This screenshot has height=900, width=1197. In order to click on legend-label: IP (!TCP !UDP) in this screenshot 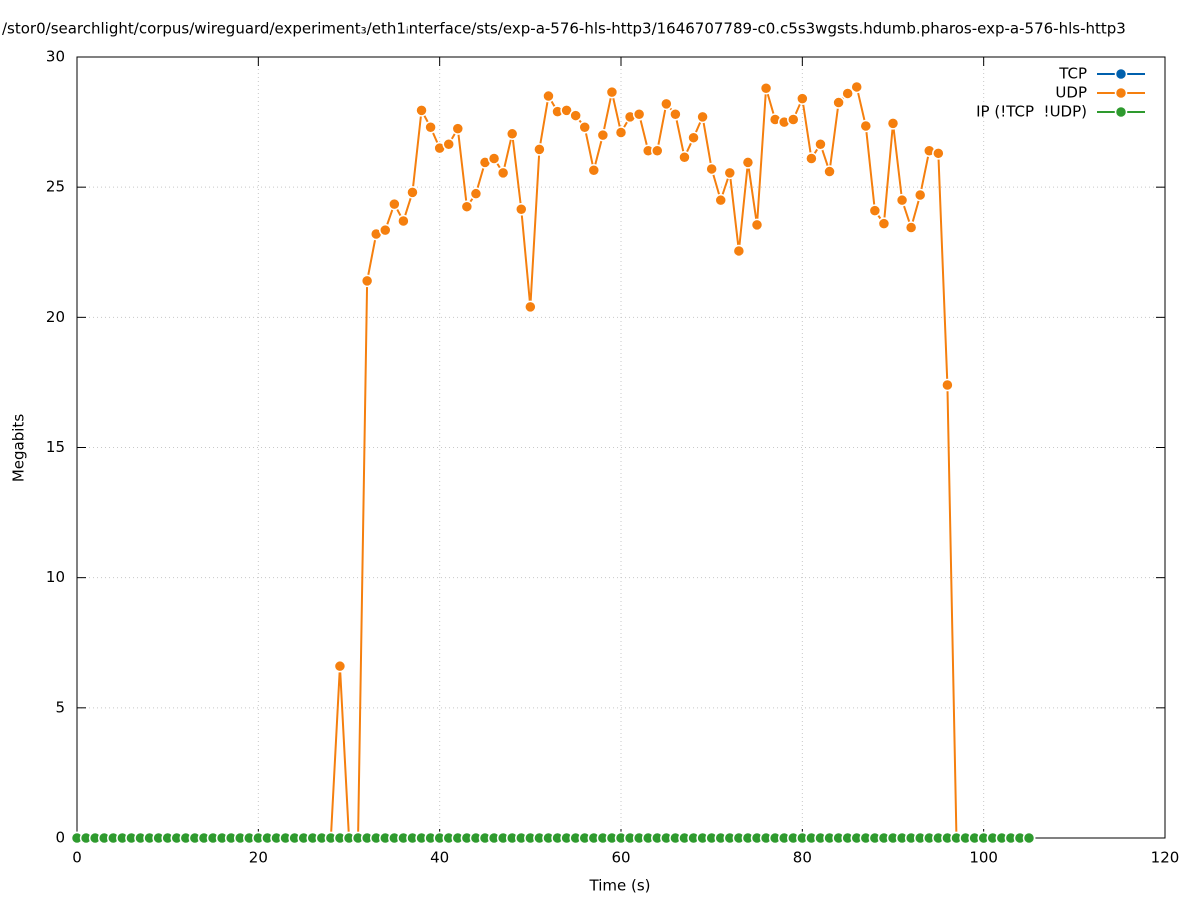, I will do `click(1031, 112)`.